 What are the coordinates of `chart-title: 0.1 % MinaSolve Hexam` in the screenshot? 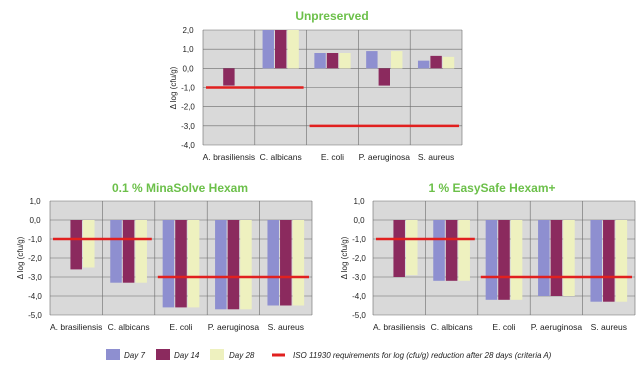 It's located at (180, 188).